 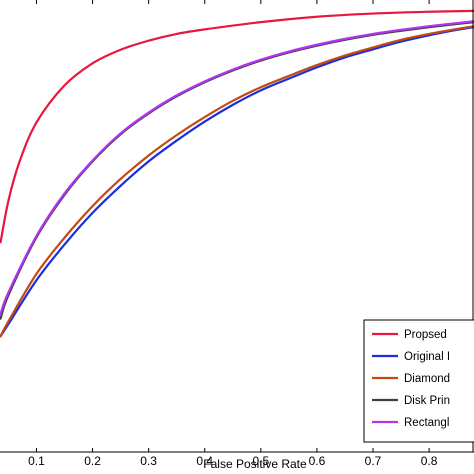 What do you see at coordinates (426, 423) in the screenshot?
I see `legend-entry: Rectangl` at bounding box center [426, 423].